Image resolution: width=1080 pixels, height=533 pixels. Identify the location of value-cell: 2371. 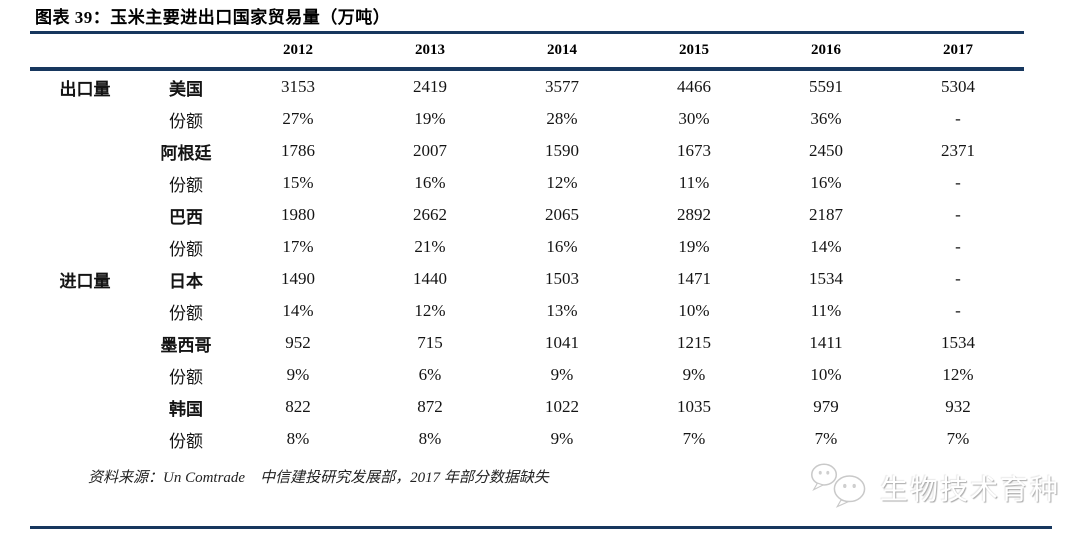
(958, 150).